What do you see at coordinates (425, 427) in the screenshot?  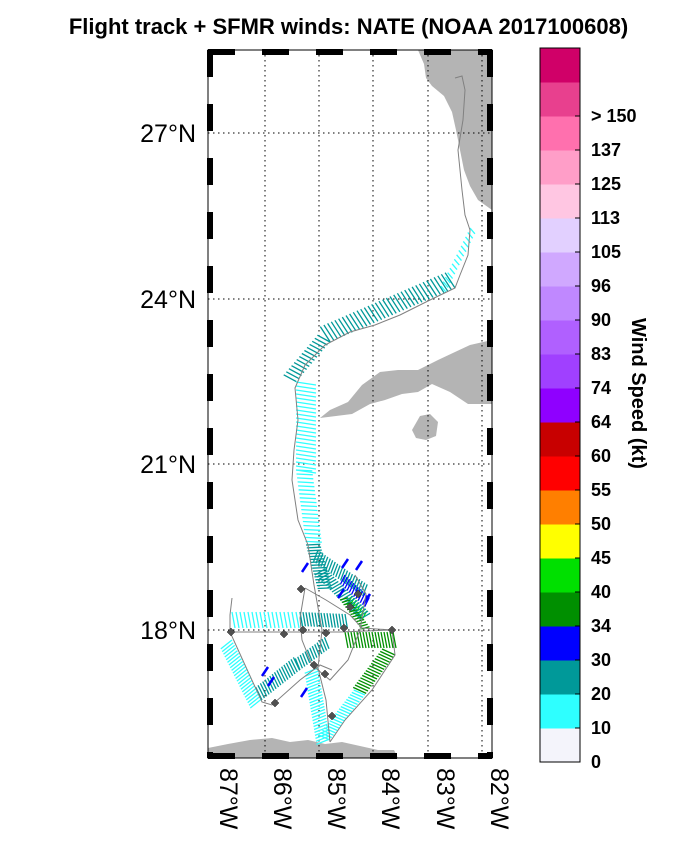 I see `land-isle-of-youth` at bounding box center [425, 427].